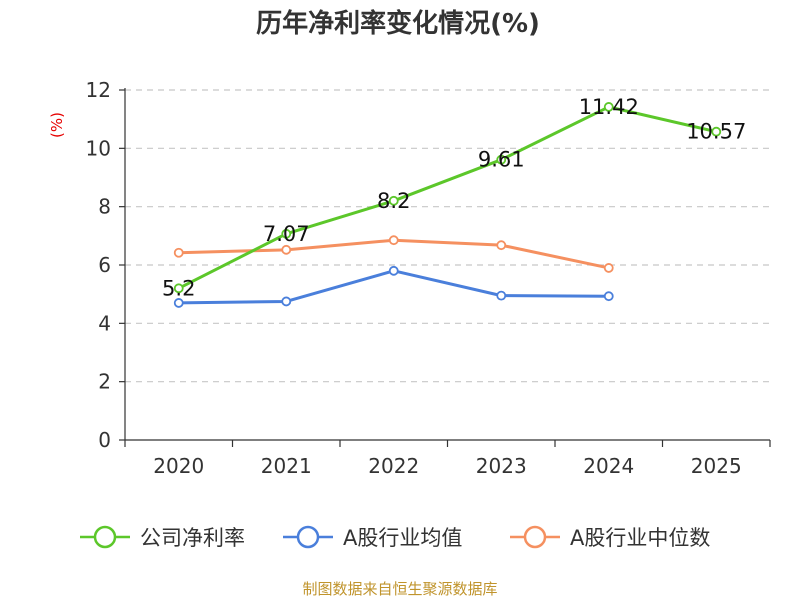  What do you see at coordinates (501, 466) in the screenshot?
I see `x-tick-label: 2023` at bounding box center [501, 466].